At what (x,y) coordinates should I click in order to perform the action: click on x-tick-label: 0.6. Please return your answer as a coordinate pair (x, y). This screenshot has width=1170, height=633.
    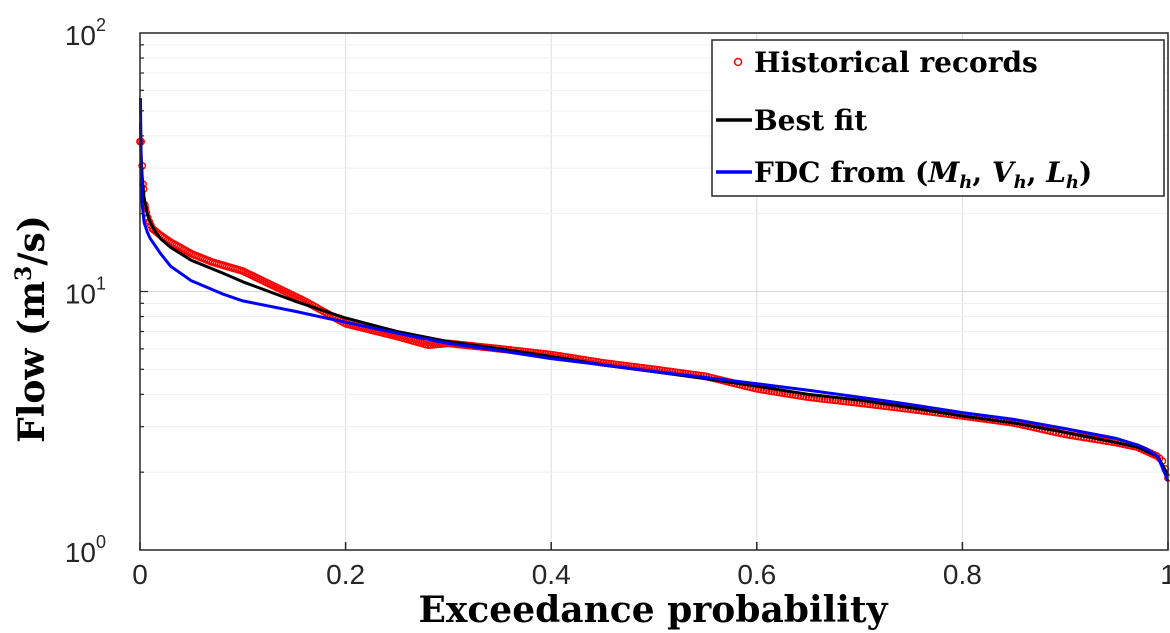
    Looking at the image, I should click on (756, 574).